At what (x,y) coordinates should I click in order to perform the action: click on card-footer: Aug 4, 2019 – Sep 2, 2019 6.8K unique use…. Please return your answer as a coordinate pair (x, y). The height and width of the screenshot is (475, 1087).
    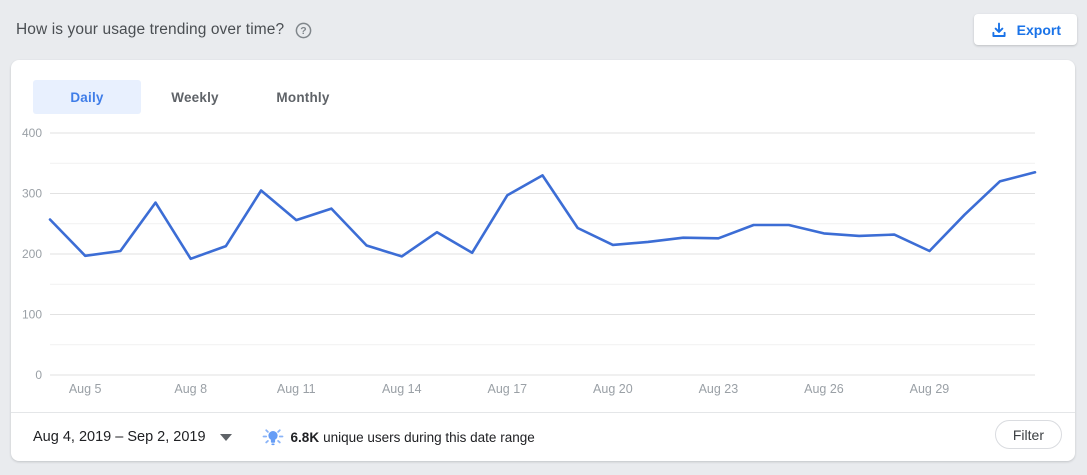
    Looking at the image, I should click on (543, 437).